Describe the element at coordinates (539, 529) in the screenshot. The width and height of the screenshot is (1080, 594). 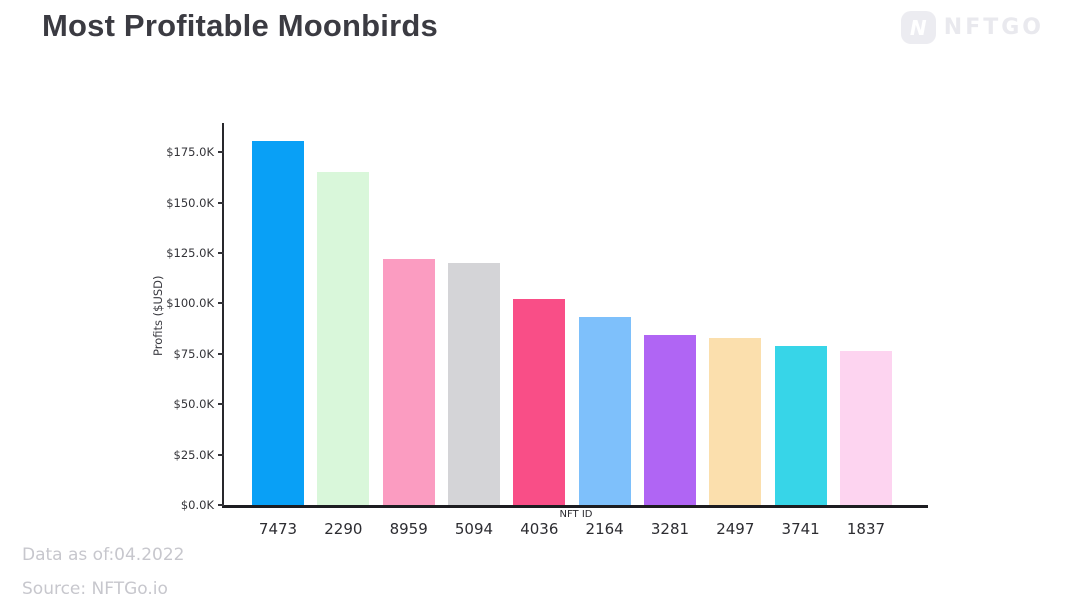
I see `x-tick-label: 4036` at that location.